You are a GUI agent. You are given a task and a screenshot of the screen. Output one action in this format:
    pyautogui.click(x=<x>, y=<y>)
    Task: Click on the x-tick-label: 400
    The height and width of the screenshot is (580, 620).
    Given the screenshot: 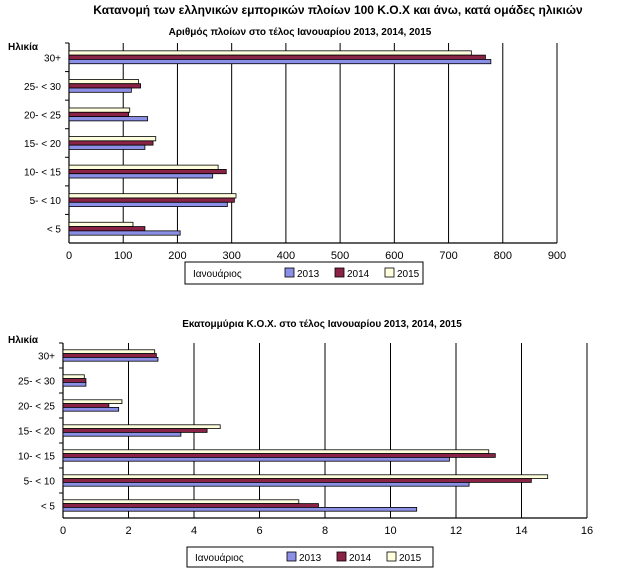 What is the action you would take?
    pyautogui.click(x=286, y=256)
    